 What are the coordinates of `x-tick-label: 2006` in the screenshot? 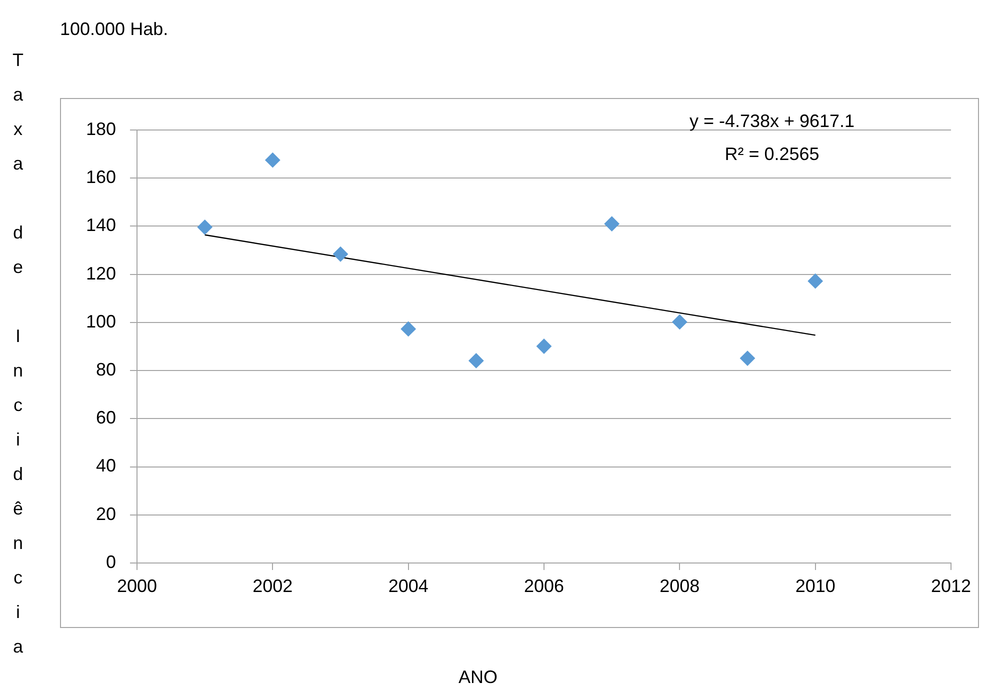 It's located at (544, 586).